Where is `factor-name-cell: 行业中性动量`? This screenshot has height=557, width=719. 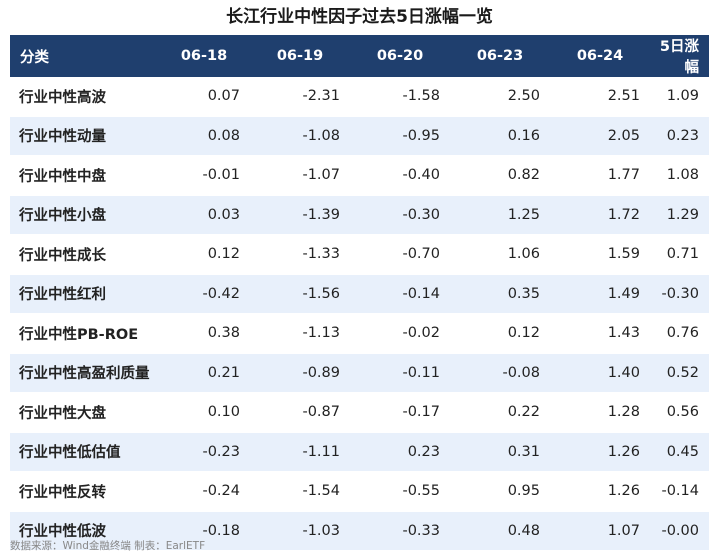
factor-name-cell: 行业中性动量 is located at coordinates (84, 136).